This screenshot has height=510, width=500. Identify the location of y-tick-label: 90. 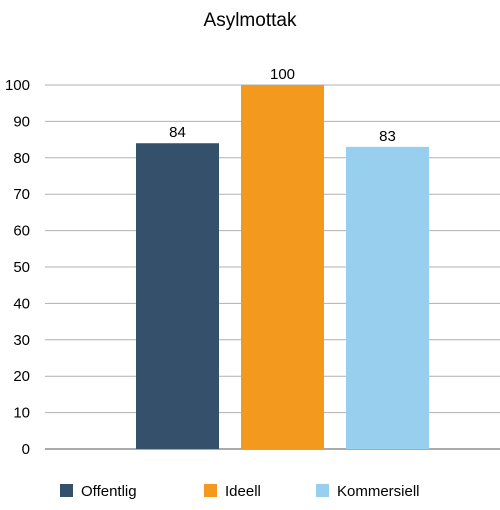
(21, 121).